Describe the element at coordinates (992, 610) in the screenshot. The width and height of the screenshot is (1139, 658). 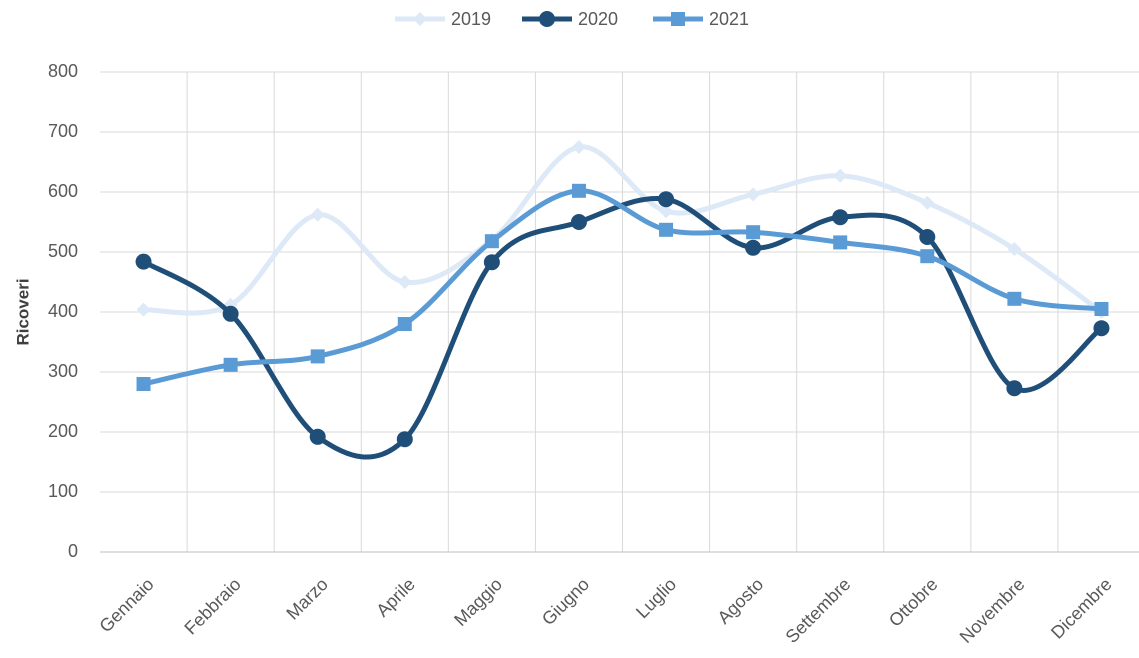
I see `x-tick-label: Novembre` at that location.